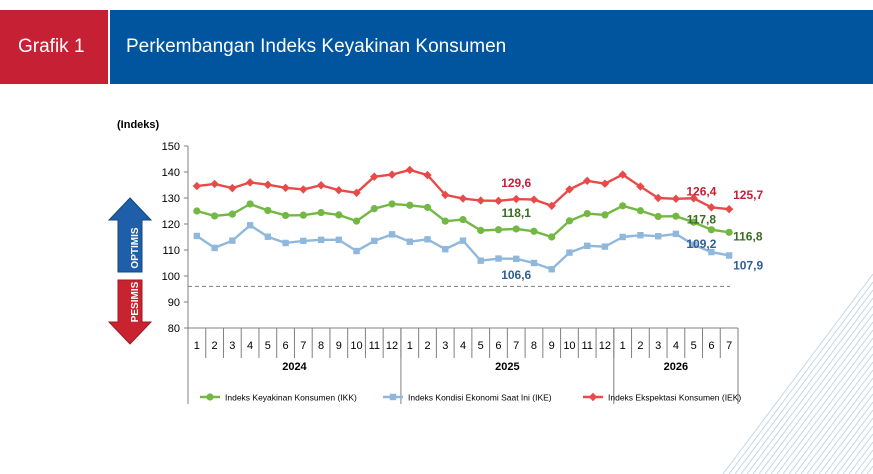 This screenshot has height=474, width=873. Describe the element at coordinates (491, 47) in the screenshot. I see `page-title: Perkembangan Indeks Keyakinan Konsumen` at that location.